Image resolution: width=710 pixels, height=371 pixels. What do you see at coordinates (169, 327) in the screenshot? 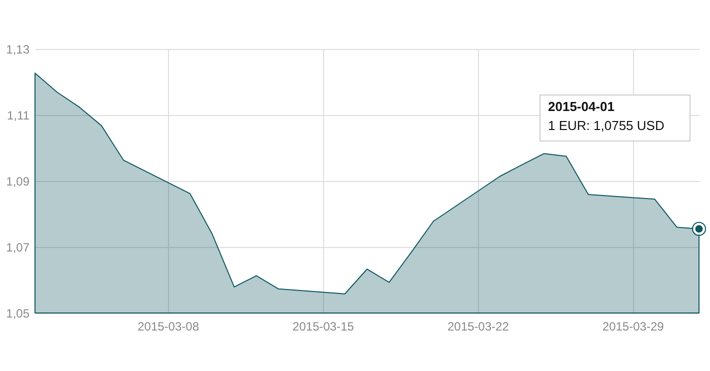
I see `x-tick-label: 2015-03-08` at bounding box center [169, 327].